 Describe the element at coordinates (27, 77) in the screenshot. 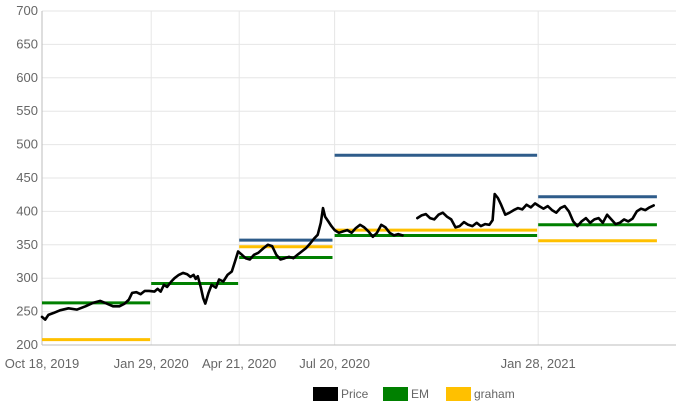

I see `y-tick-label: 600` at that location.